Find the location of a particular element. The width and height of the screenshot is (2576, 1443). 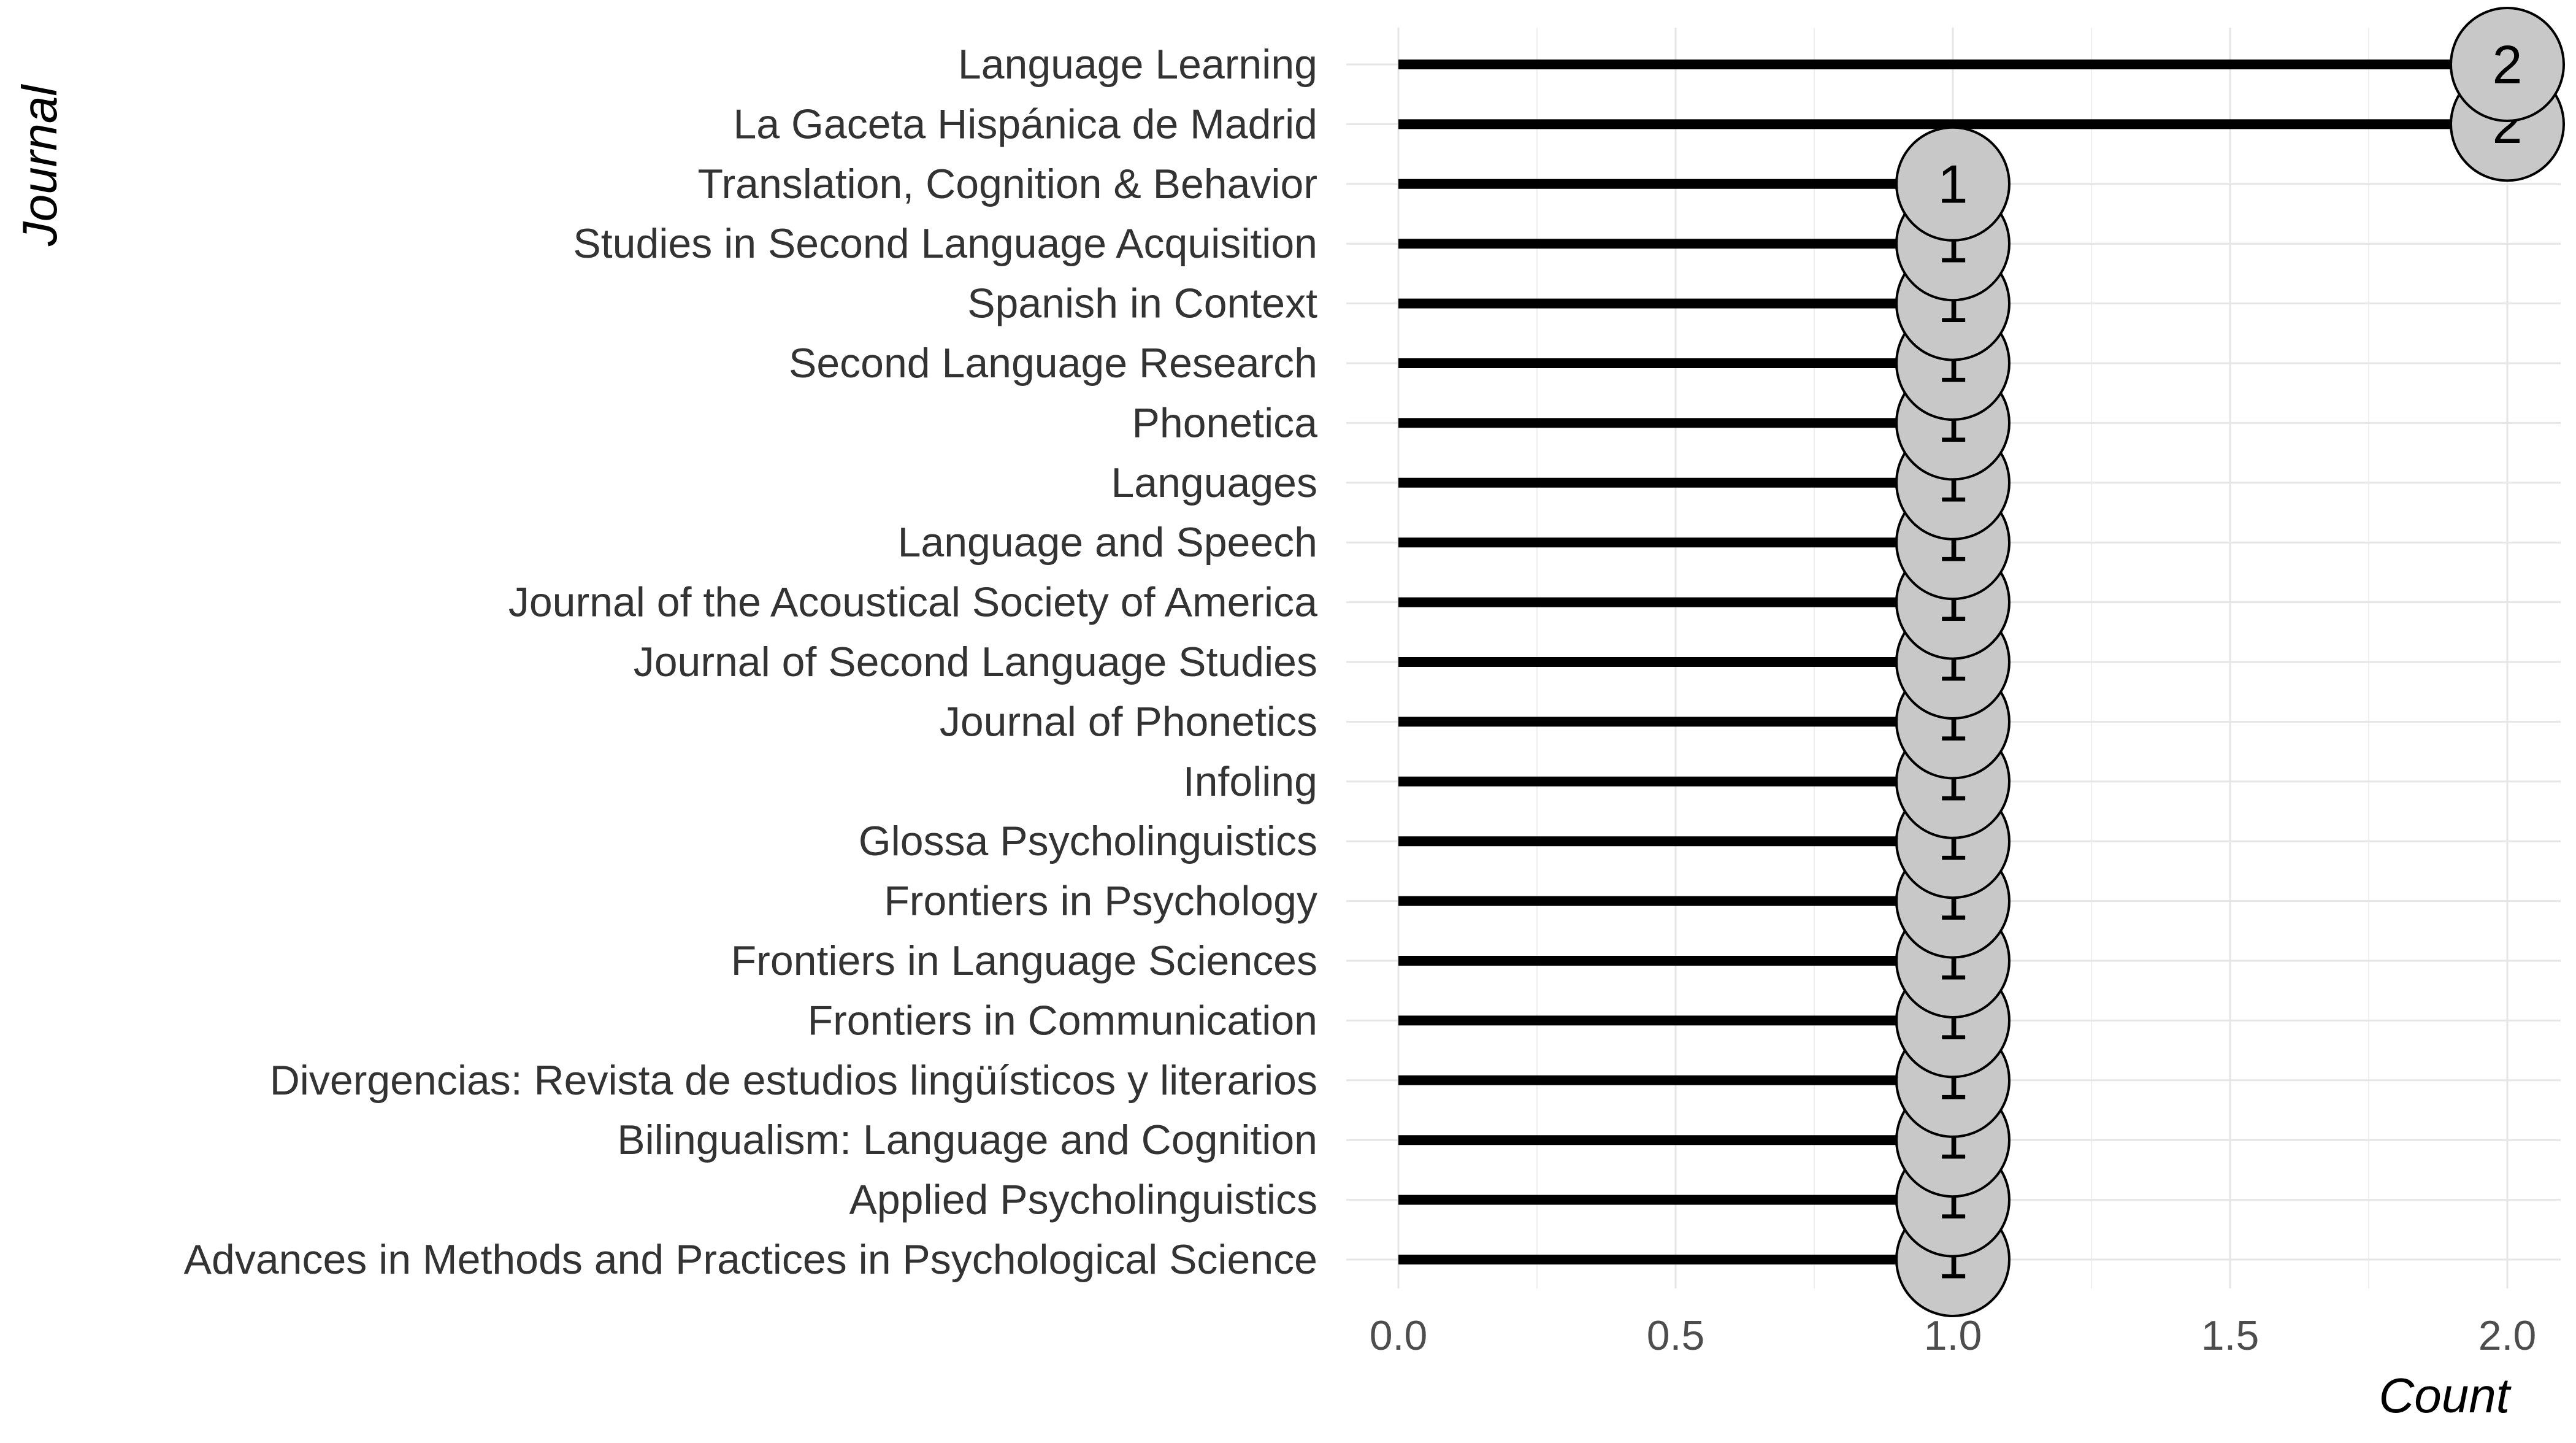

y-category-label: Languages is located at coordinates (1214, 483).